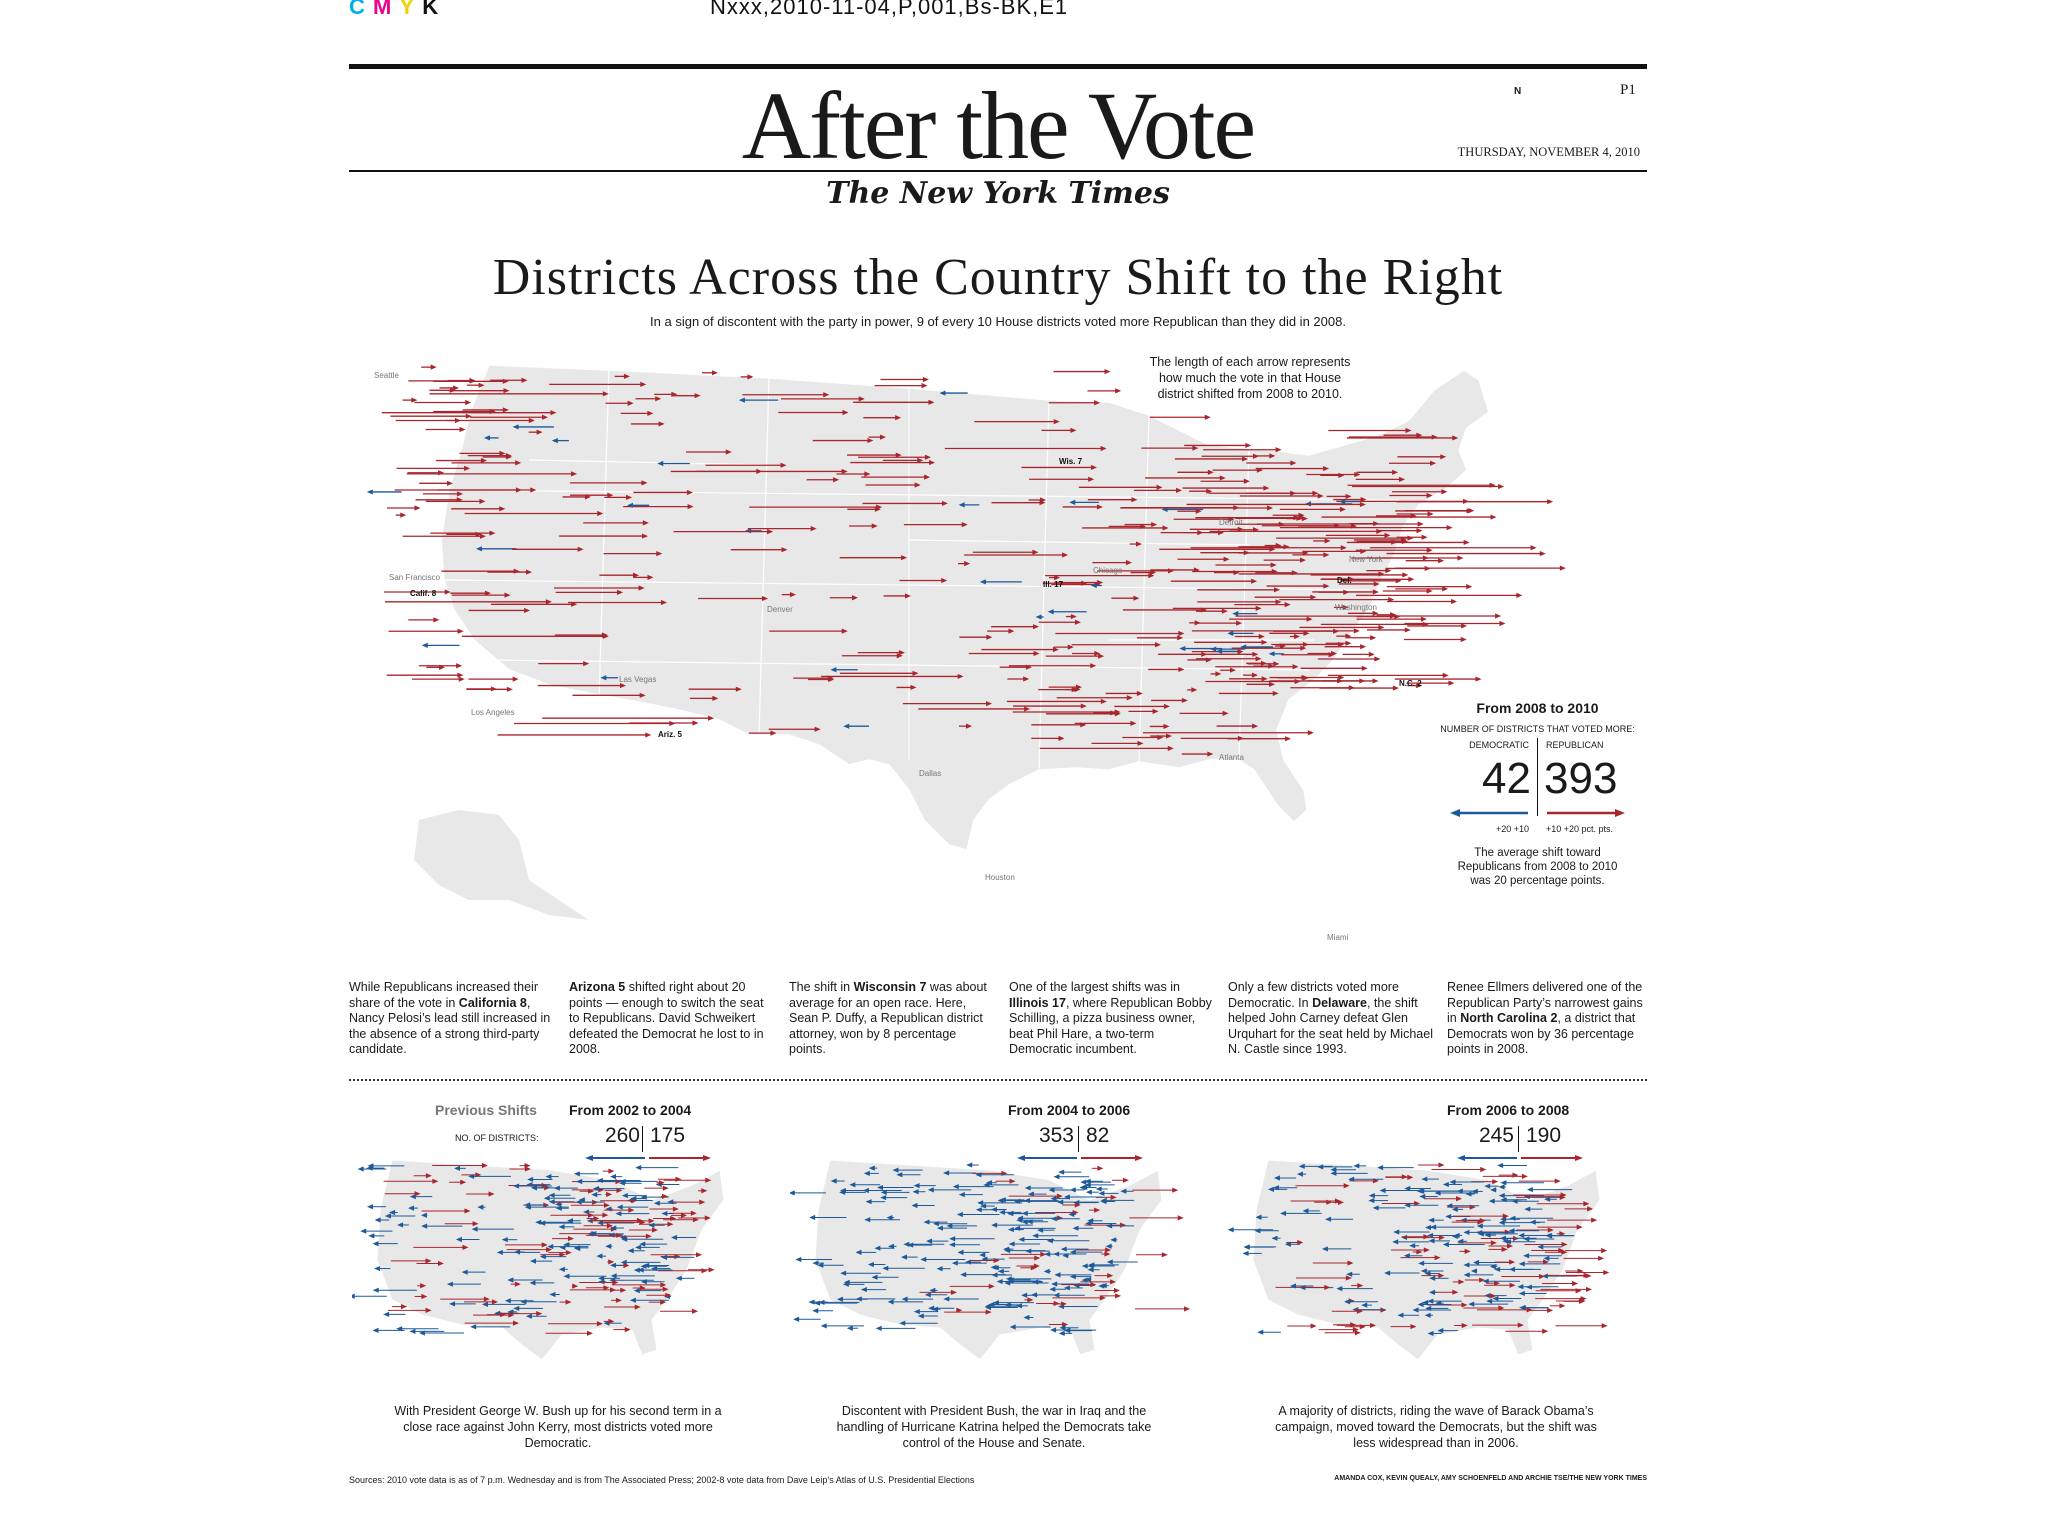 The height and width of the screenshot is (1535, 2048). What do you see at coordinates (780, 609) in the screenshot?
I see `city-label: Denver` at bounding box center [780, 609].